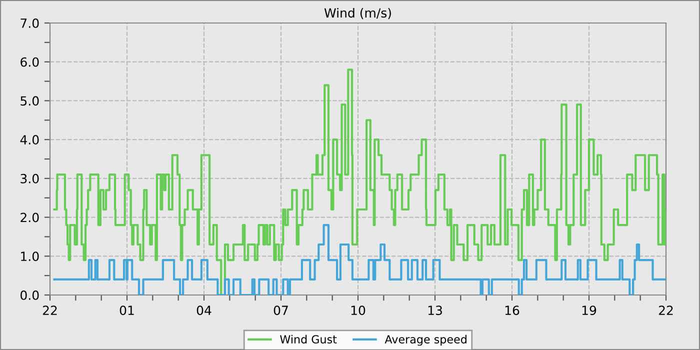 Image resolution: width=700 pixels, height=350 pixels. Describe the element at coordinates (29, 62) in the screenshot. I see `y-tick-label: 6.0` at that location.